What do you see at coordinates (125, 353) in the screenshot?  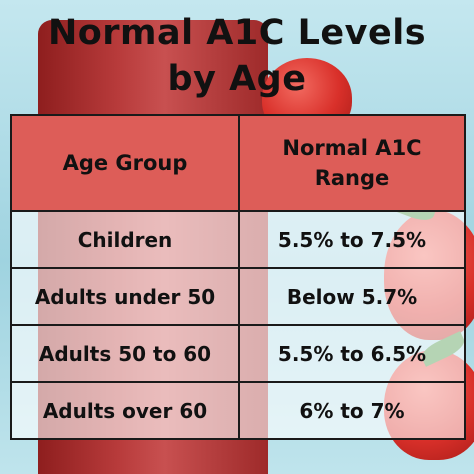 I see `age-group-cell: Adults 50 to 60` at bounding box center [125, 353].